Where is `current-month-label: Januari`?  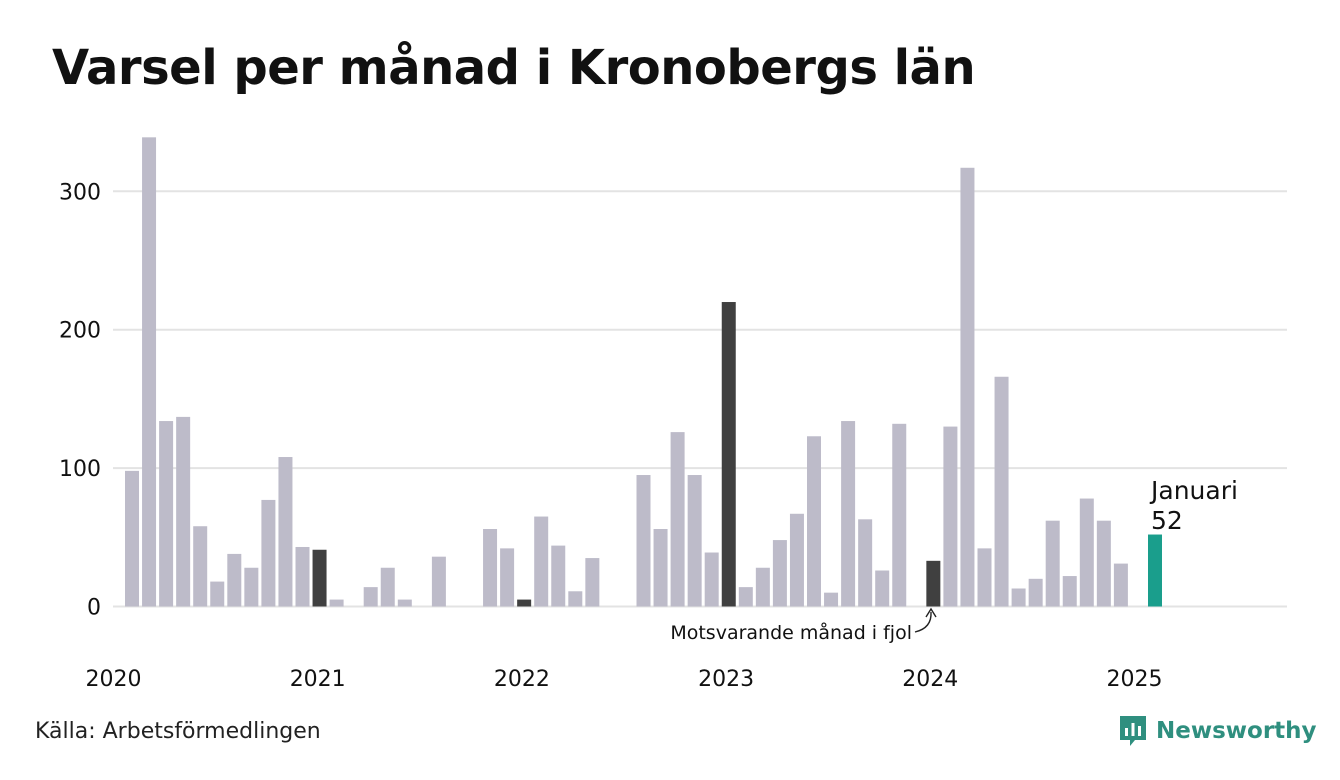 current-month-label: Januari is located at coordinates (1193, 490).